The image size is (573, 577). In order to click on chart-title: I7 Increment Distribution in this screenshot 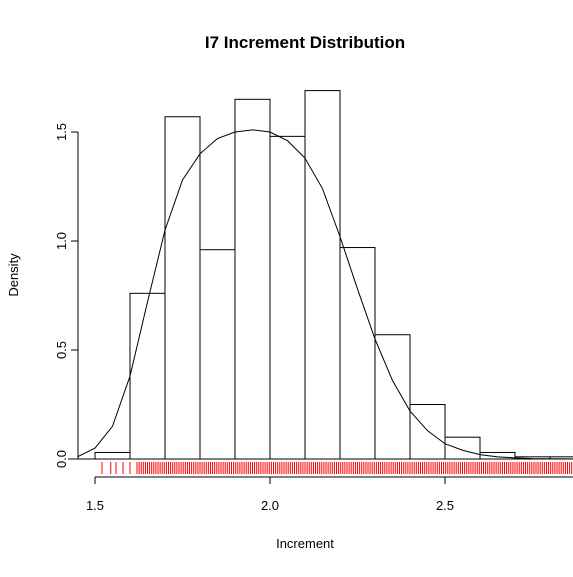, I will do `click(305, 42)`.